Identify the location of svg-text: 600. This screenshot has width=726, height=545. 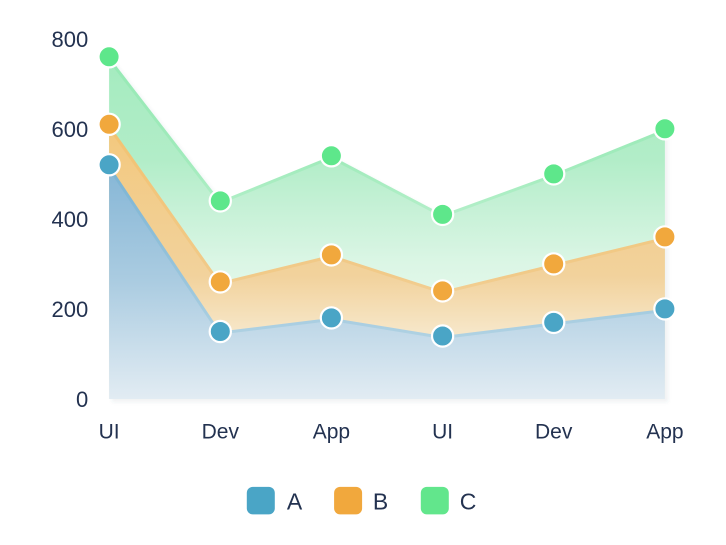
(69, 129).